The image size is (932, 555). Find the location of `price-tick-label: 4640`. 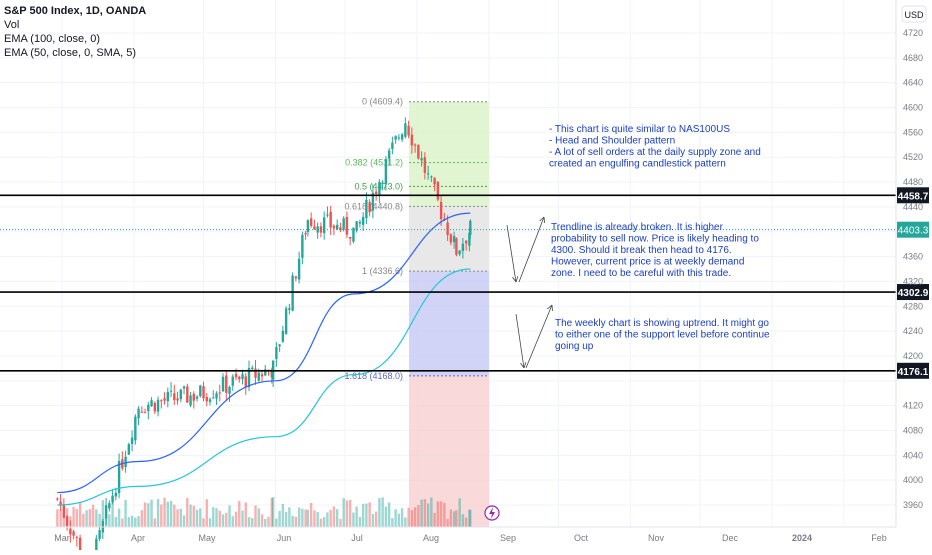

price-tick-label: 4640 is located at coordinates (913, 83).